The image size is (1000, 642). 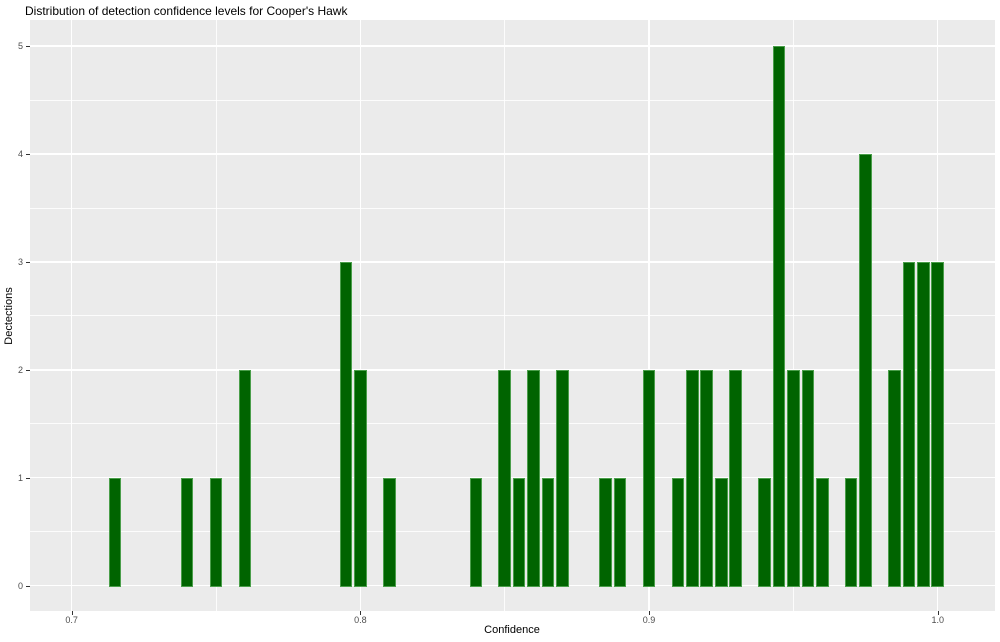 What do you see at coordinates (20, 585) in the screenshot?
I see `y-axis-tick-label: 0` at bounding box center [20, 585].